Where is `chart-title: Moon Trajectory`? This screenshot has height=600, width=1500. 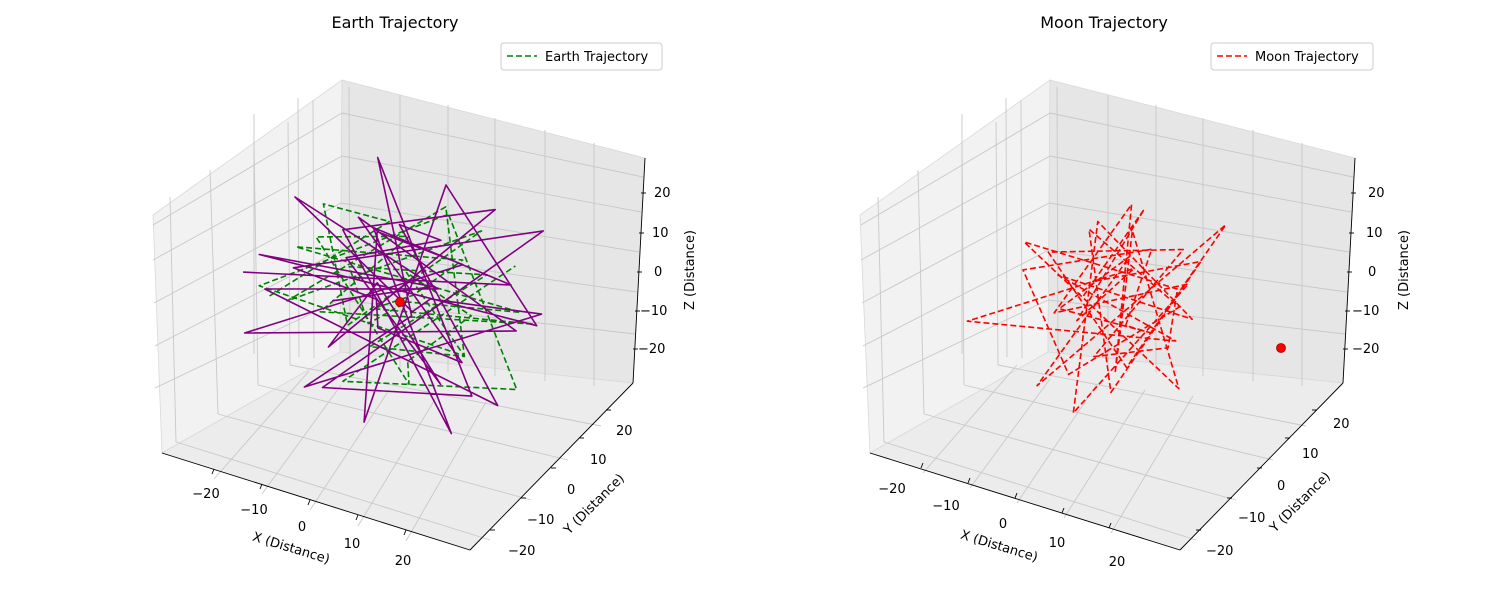 chart-title: Moon Trajectory is located at coordinates (1104, 22).